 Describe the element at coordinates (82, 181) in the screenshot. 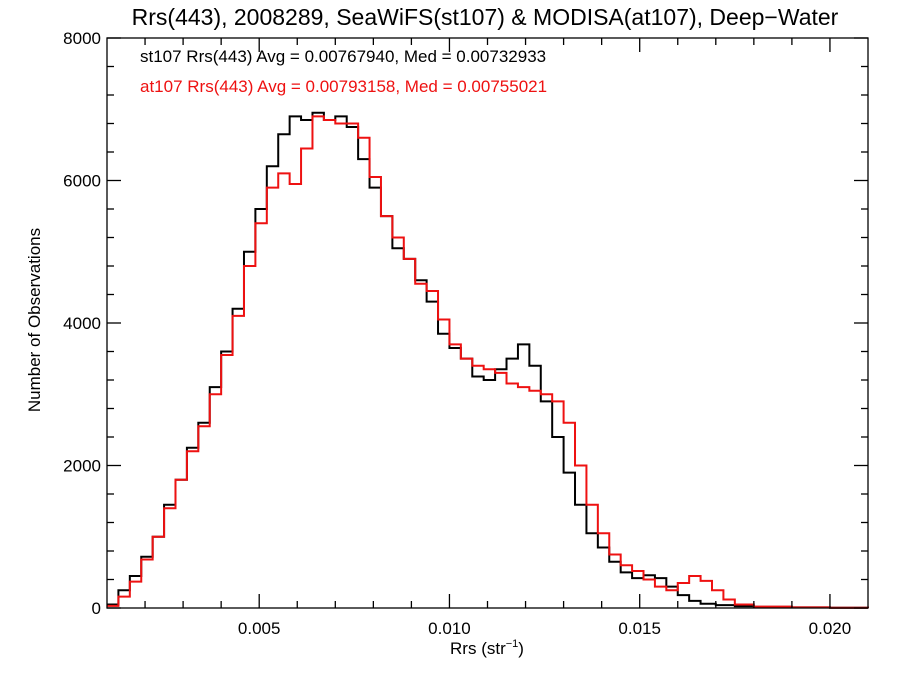

I see `y-tick-label: 6000` at that location.